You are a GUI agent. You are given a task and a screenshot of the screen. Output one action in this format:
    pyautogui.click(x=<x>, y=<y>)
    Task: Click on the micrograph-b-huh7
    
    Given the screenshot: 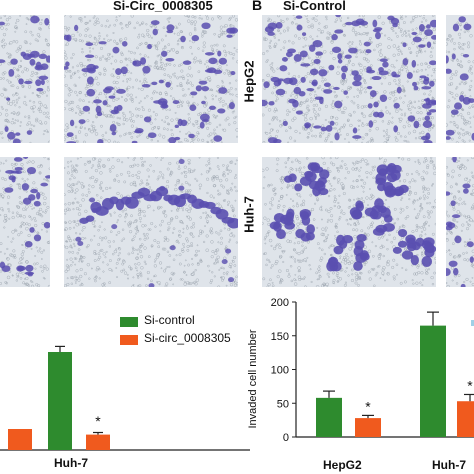 What is the action you would take?
    pyautogui.click(x=349, y=222)
    